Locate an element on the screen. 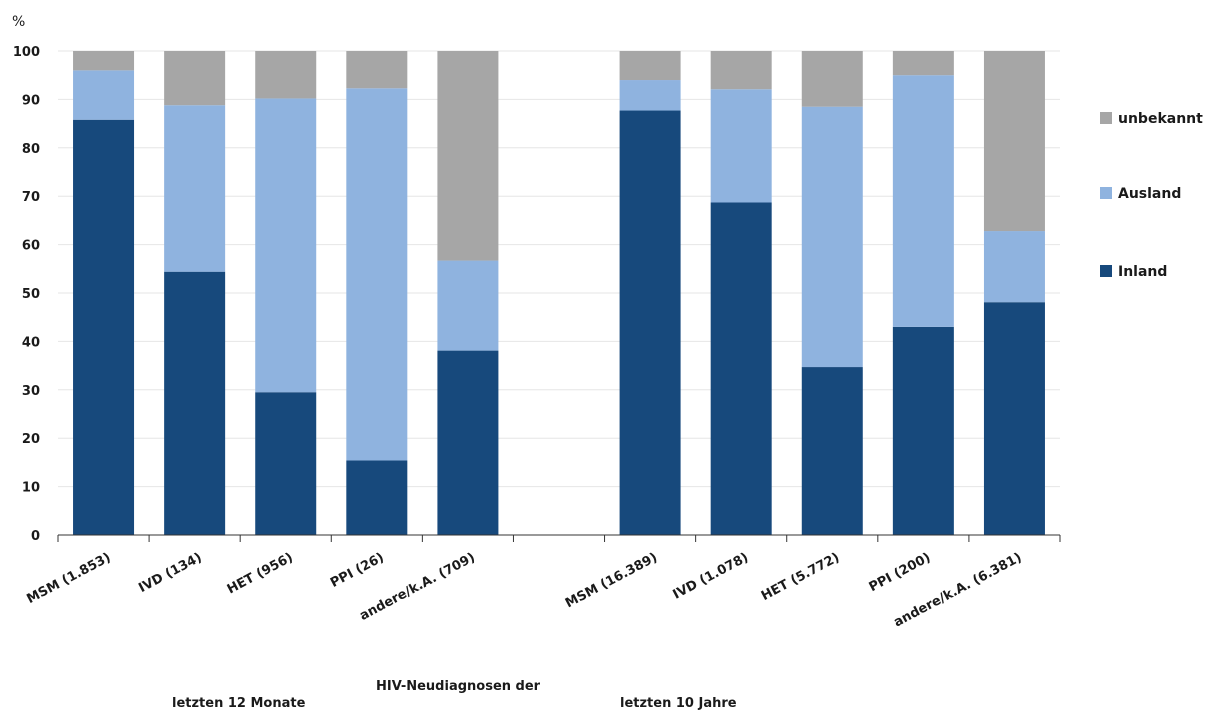 This screenshot has height=713, width=1209. group-label-right: letzten 10 Jahre is located at coordinates (678, 703).